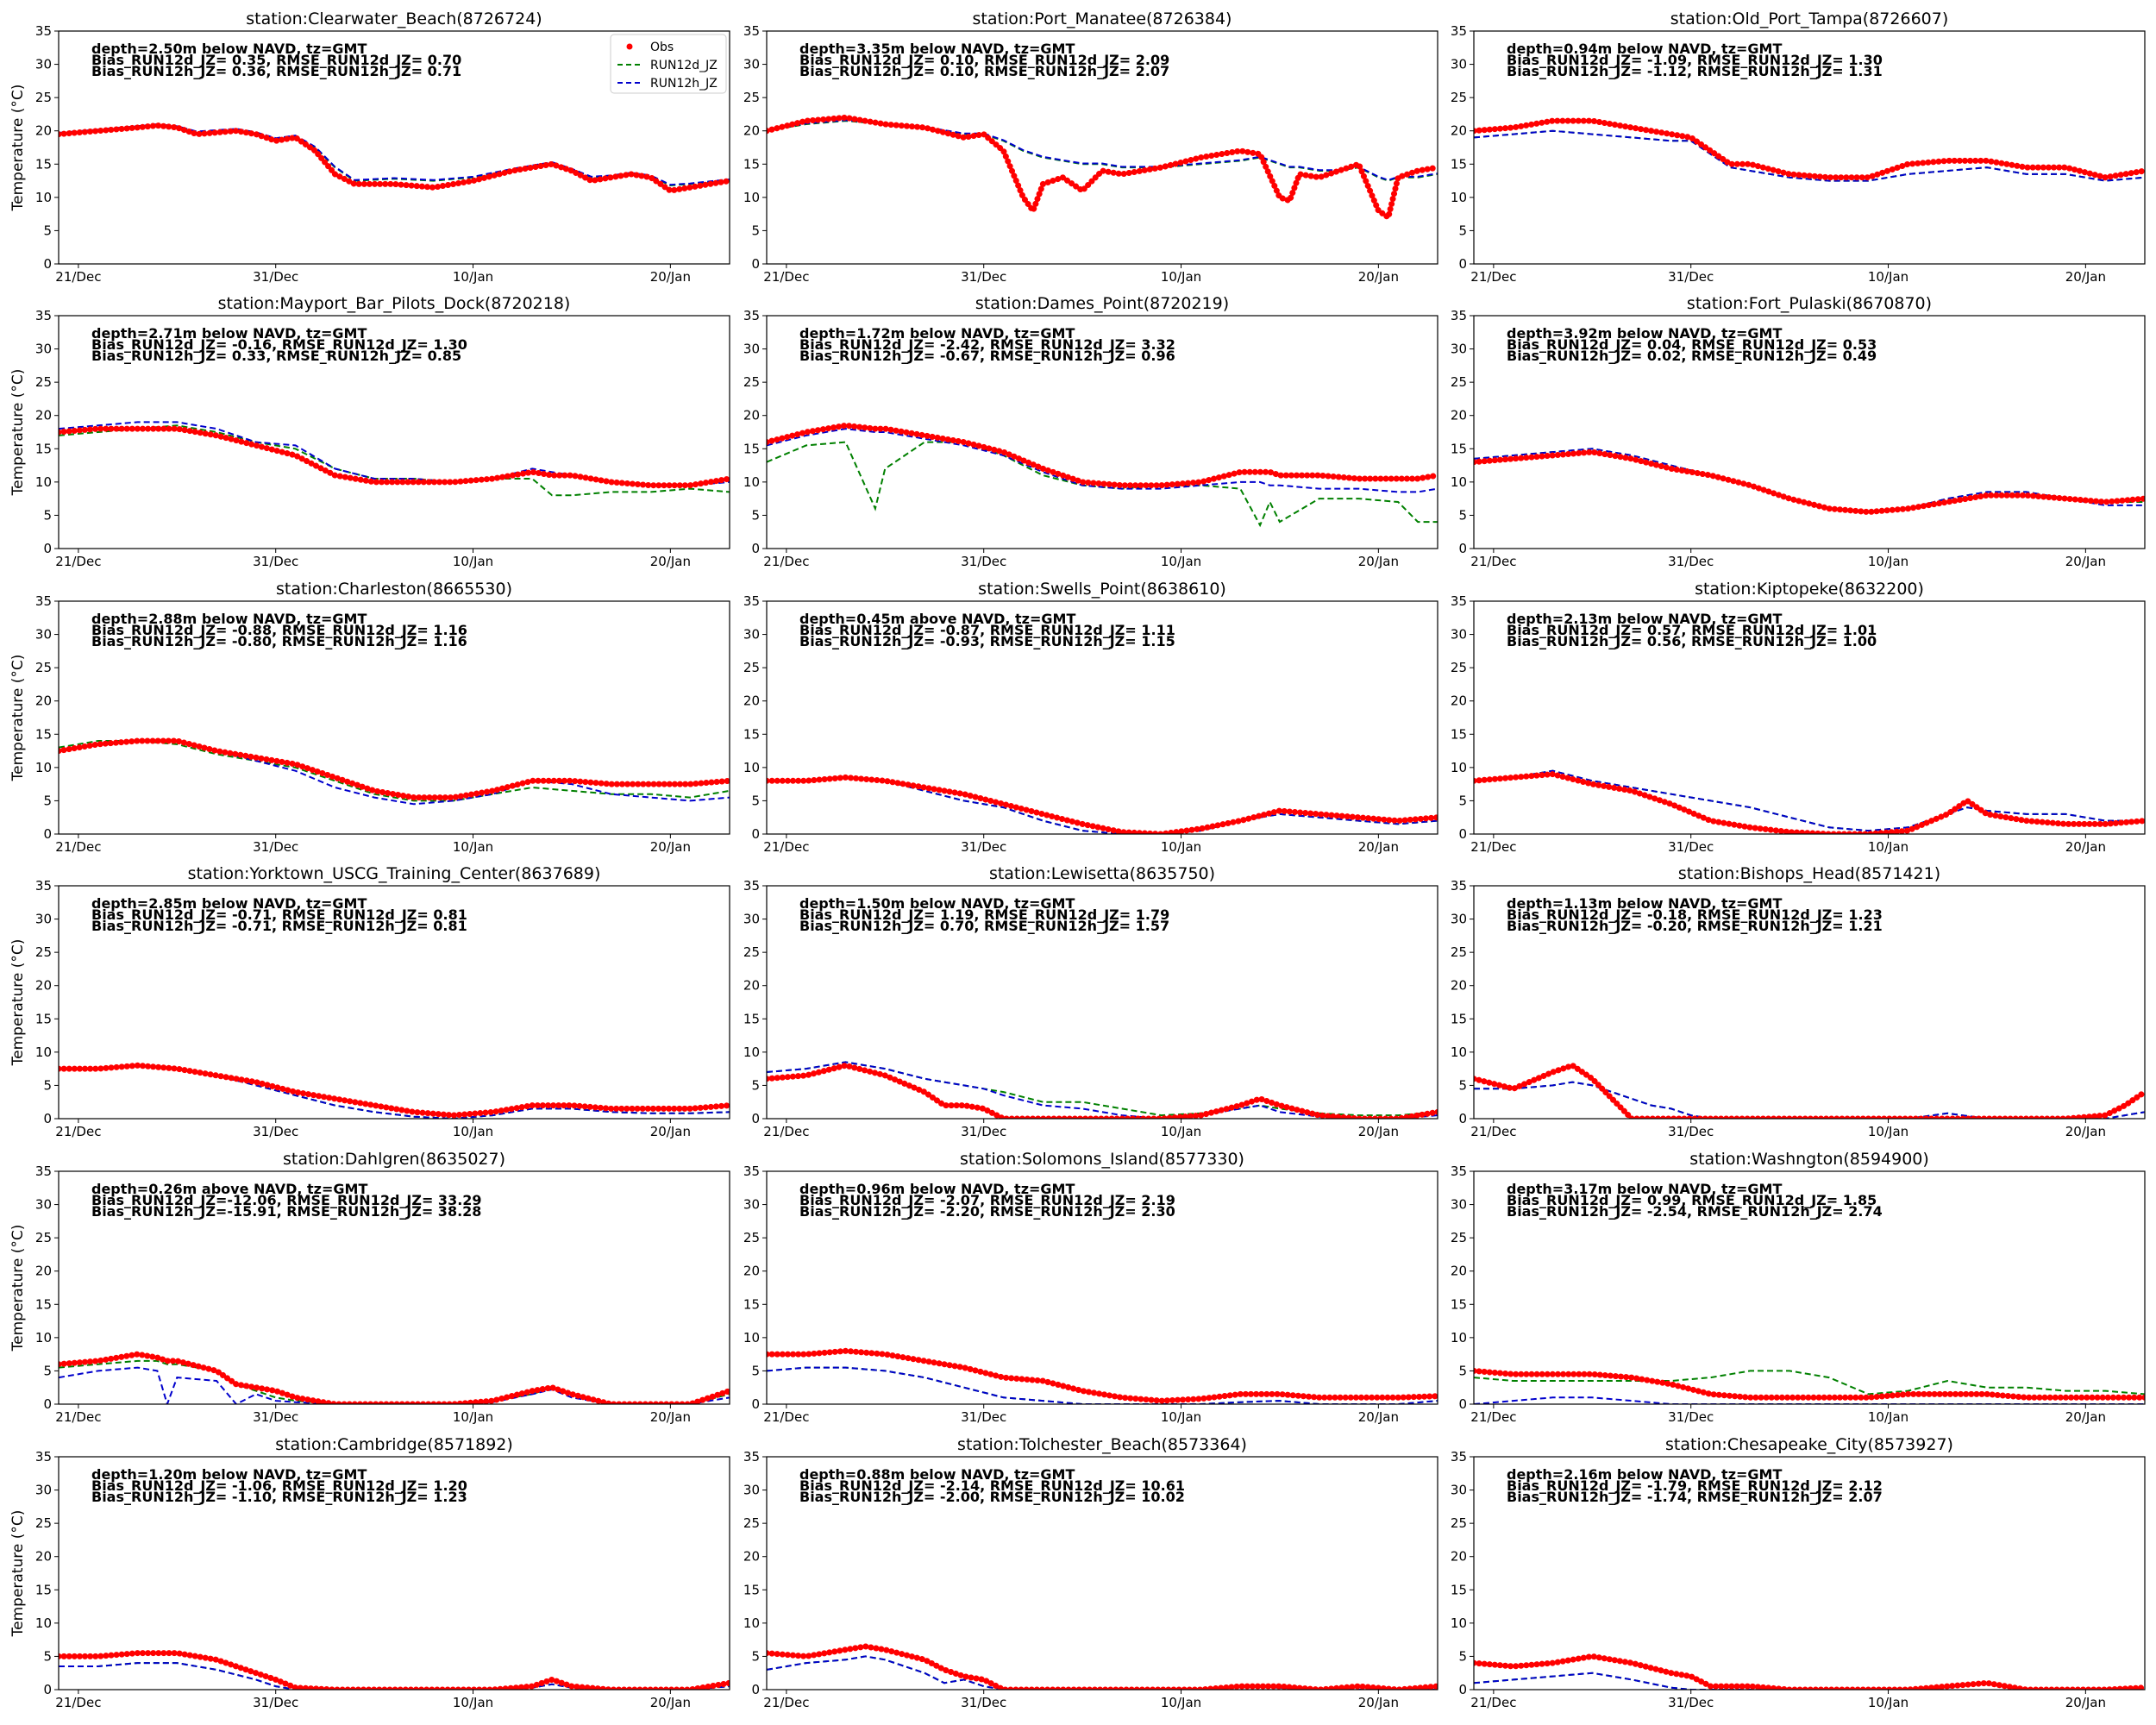 The width and height of the screenshot is (2156, 1725). What do you see at coordinates (684, 65) in the screenshot?
I see `legend-label: RUN12d_JZ` at bounding box center [684, 65].